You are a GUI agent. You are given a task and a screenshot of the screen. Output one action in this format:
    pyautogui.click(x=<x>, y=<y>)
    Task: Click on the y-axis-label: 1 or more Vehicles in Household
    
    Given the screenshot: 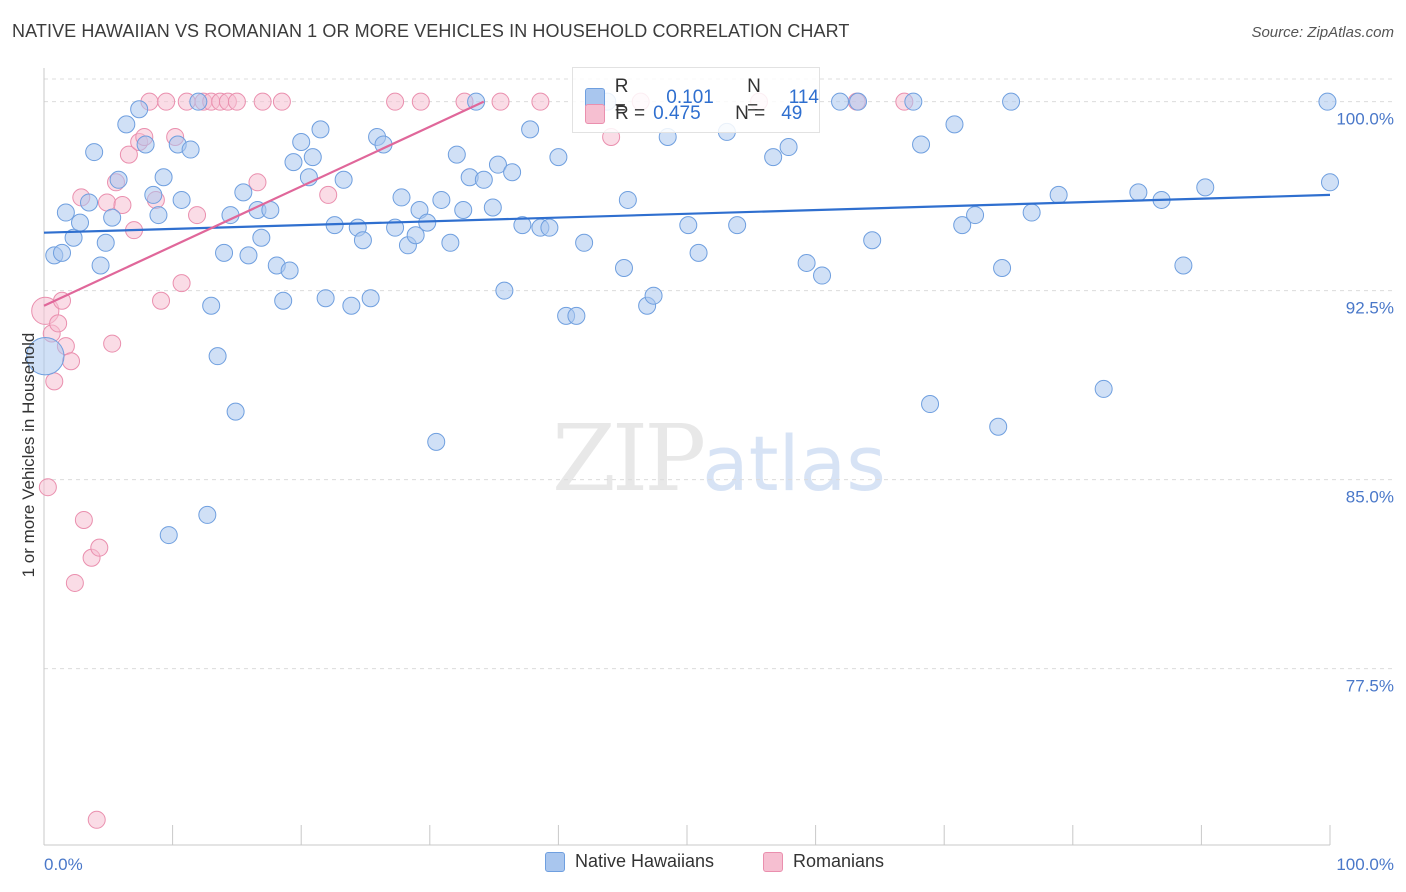 What is the action you would take?
    pyautogui.click(x=28, y=455)
    